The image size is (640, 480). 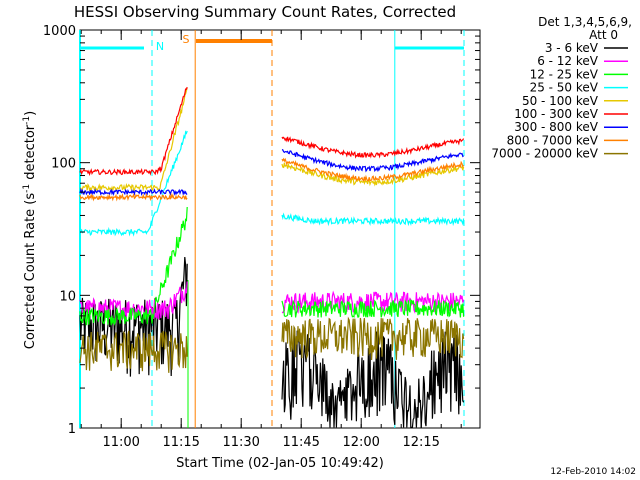 What do you see at coordinates (72, 429) in the screenshot?
I see `y-tick-label: 1` at bounding box center [72, 429].